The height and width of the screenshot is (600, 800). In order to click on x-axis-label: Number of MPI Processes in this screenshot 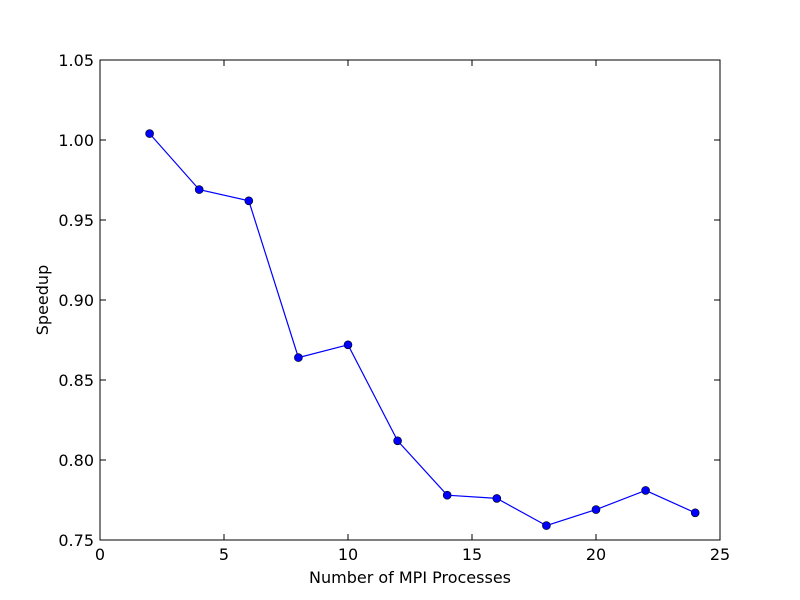, I will do `click(410, 577)`.